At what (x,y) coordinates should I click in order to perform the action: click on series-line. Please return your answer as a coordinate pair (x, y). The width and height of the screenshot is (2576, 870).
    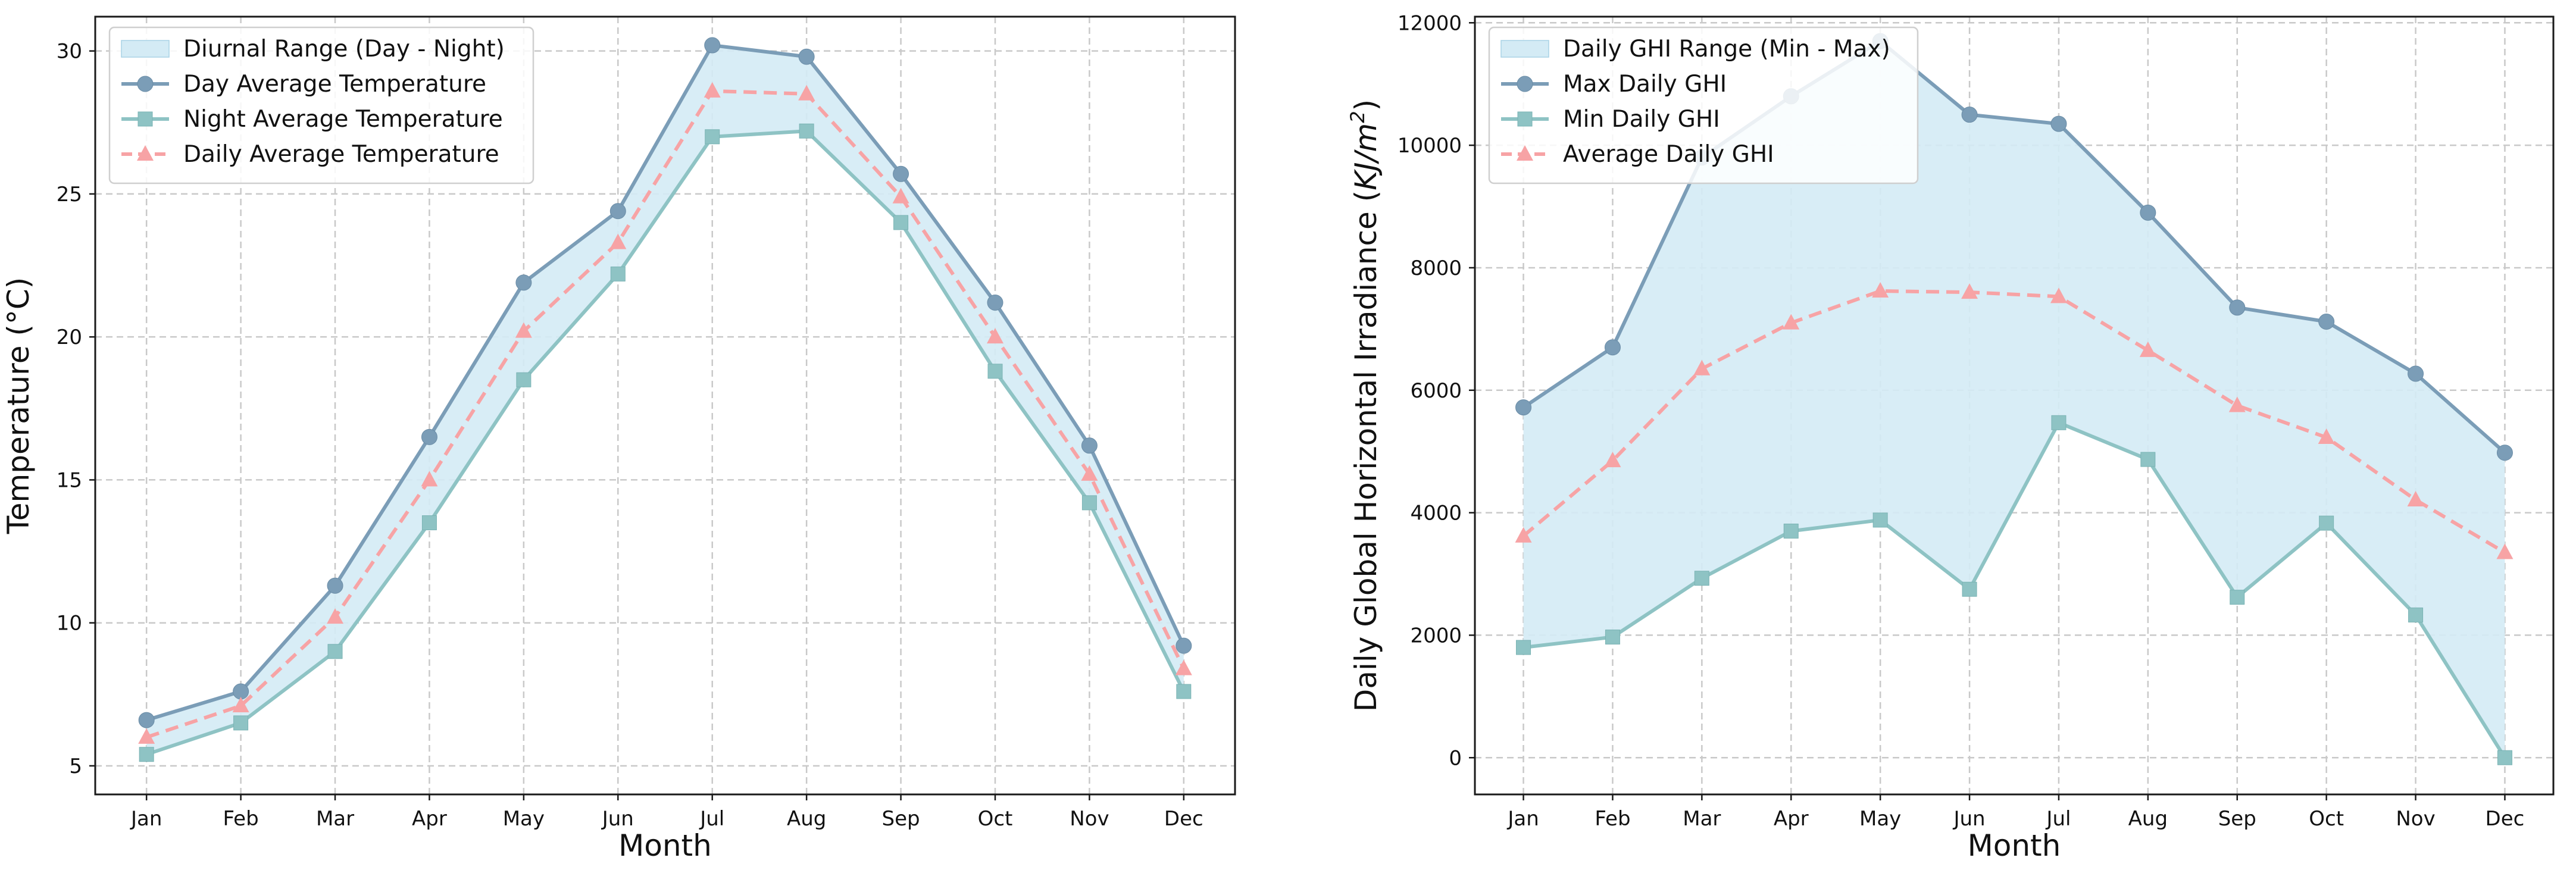
    Looking at the image, I should click on (2014, 422).